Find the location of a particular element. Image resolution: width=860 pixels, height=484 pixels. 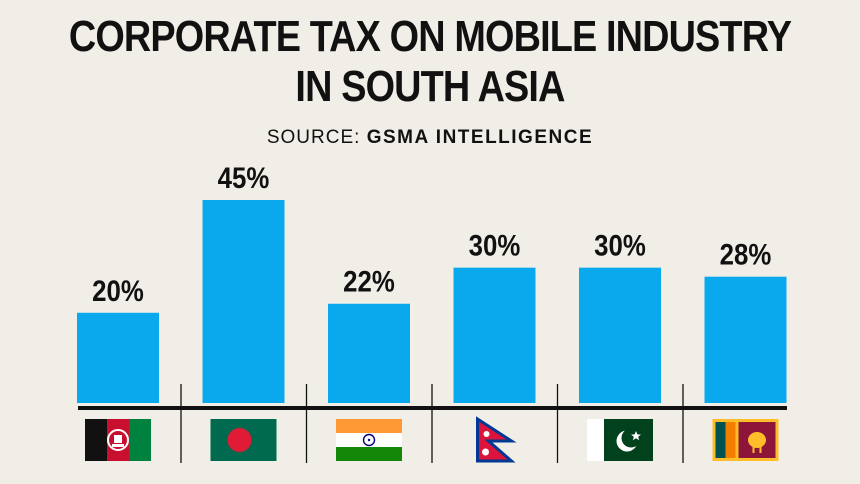

data-label-sri-lanka: 28% is located at coordinates (746, 254).